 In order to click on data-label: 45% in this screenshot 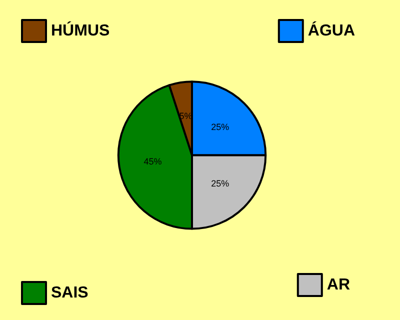, I will do `click(153, 161)`.